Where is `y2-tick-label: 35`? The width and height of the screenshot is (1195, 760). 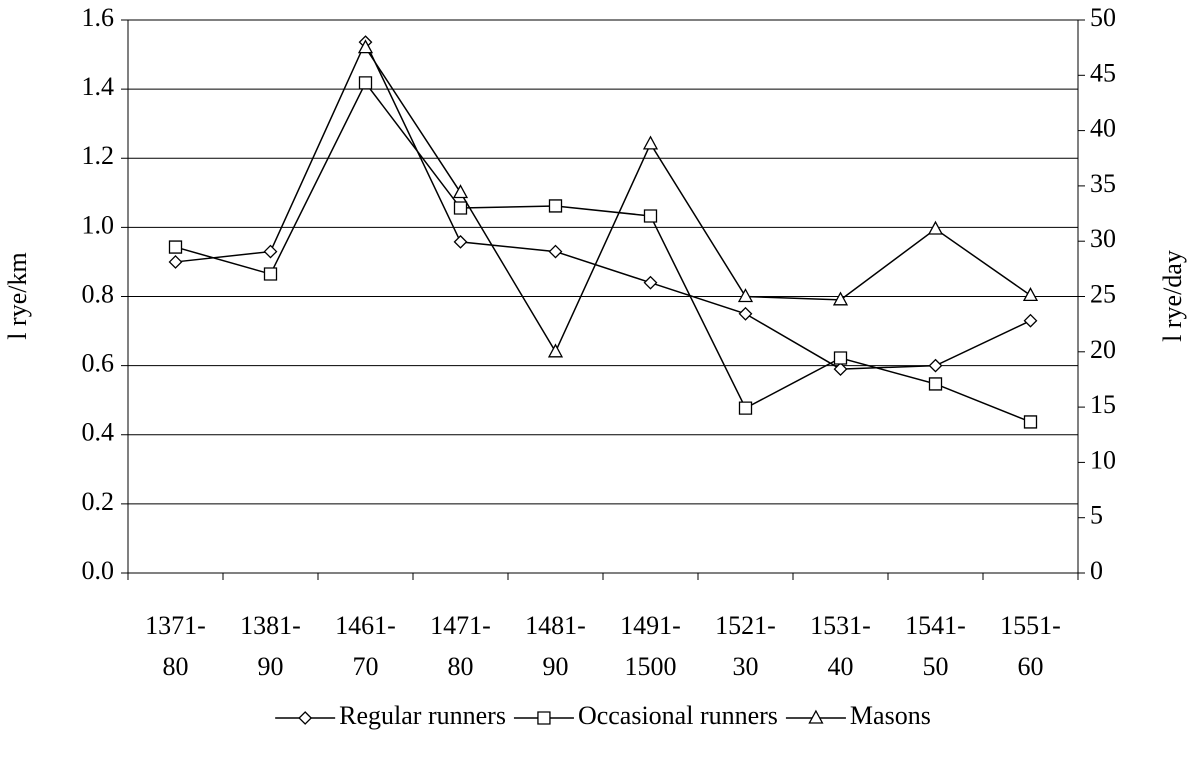
y2-tick-label: 35 is located at coordinates (1103, 183).